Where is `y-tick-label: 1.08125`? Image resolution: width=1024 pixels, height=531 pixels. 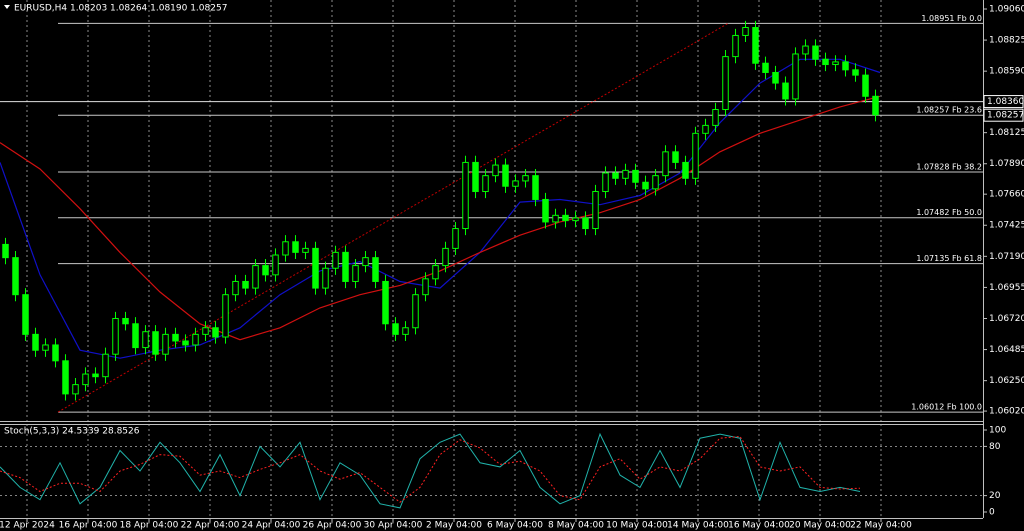 y-tick-label: 1.08125 is located at coordinates (1006, 133).